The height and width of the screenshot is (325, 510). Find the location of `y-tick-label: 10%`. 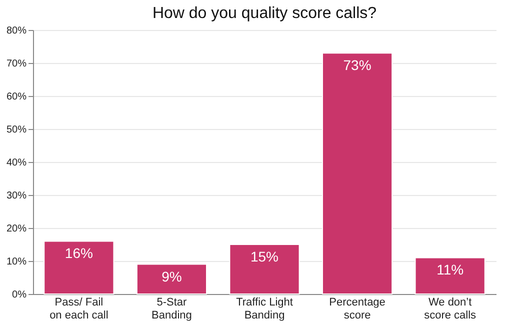

y-tick-label: 10% is located at coordinates (16, 262).